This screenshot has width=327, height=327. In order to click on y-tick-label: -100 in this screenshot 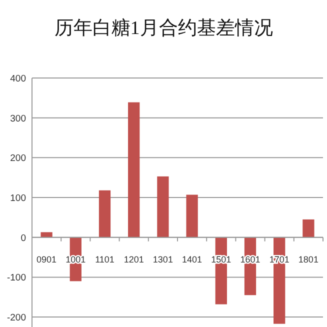, I will do `click(16, 278)`.